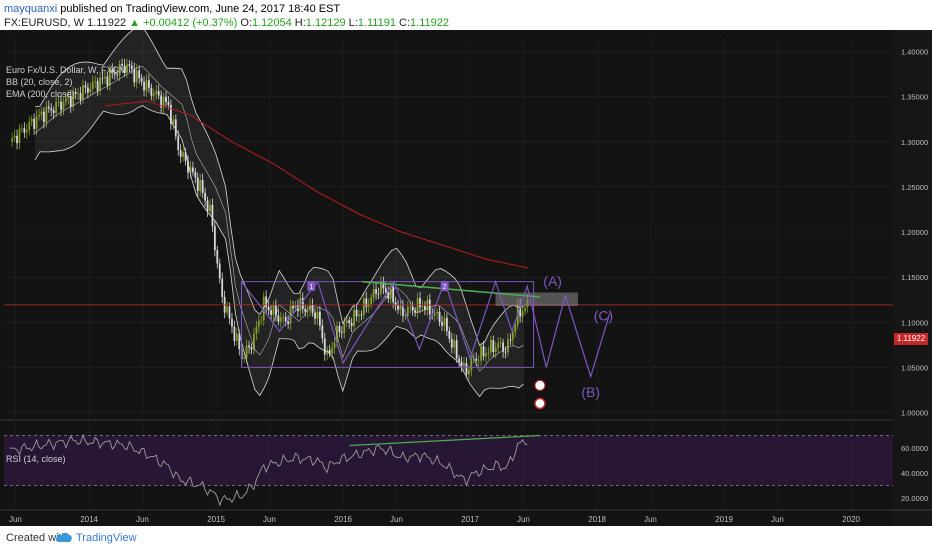 Image resolution: width=932 pixels, height=550 pixels. Describe the element at coordinates (15, 519) in the screenshot. I see `time-tick-label: Jun` at that location.